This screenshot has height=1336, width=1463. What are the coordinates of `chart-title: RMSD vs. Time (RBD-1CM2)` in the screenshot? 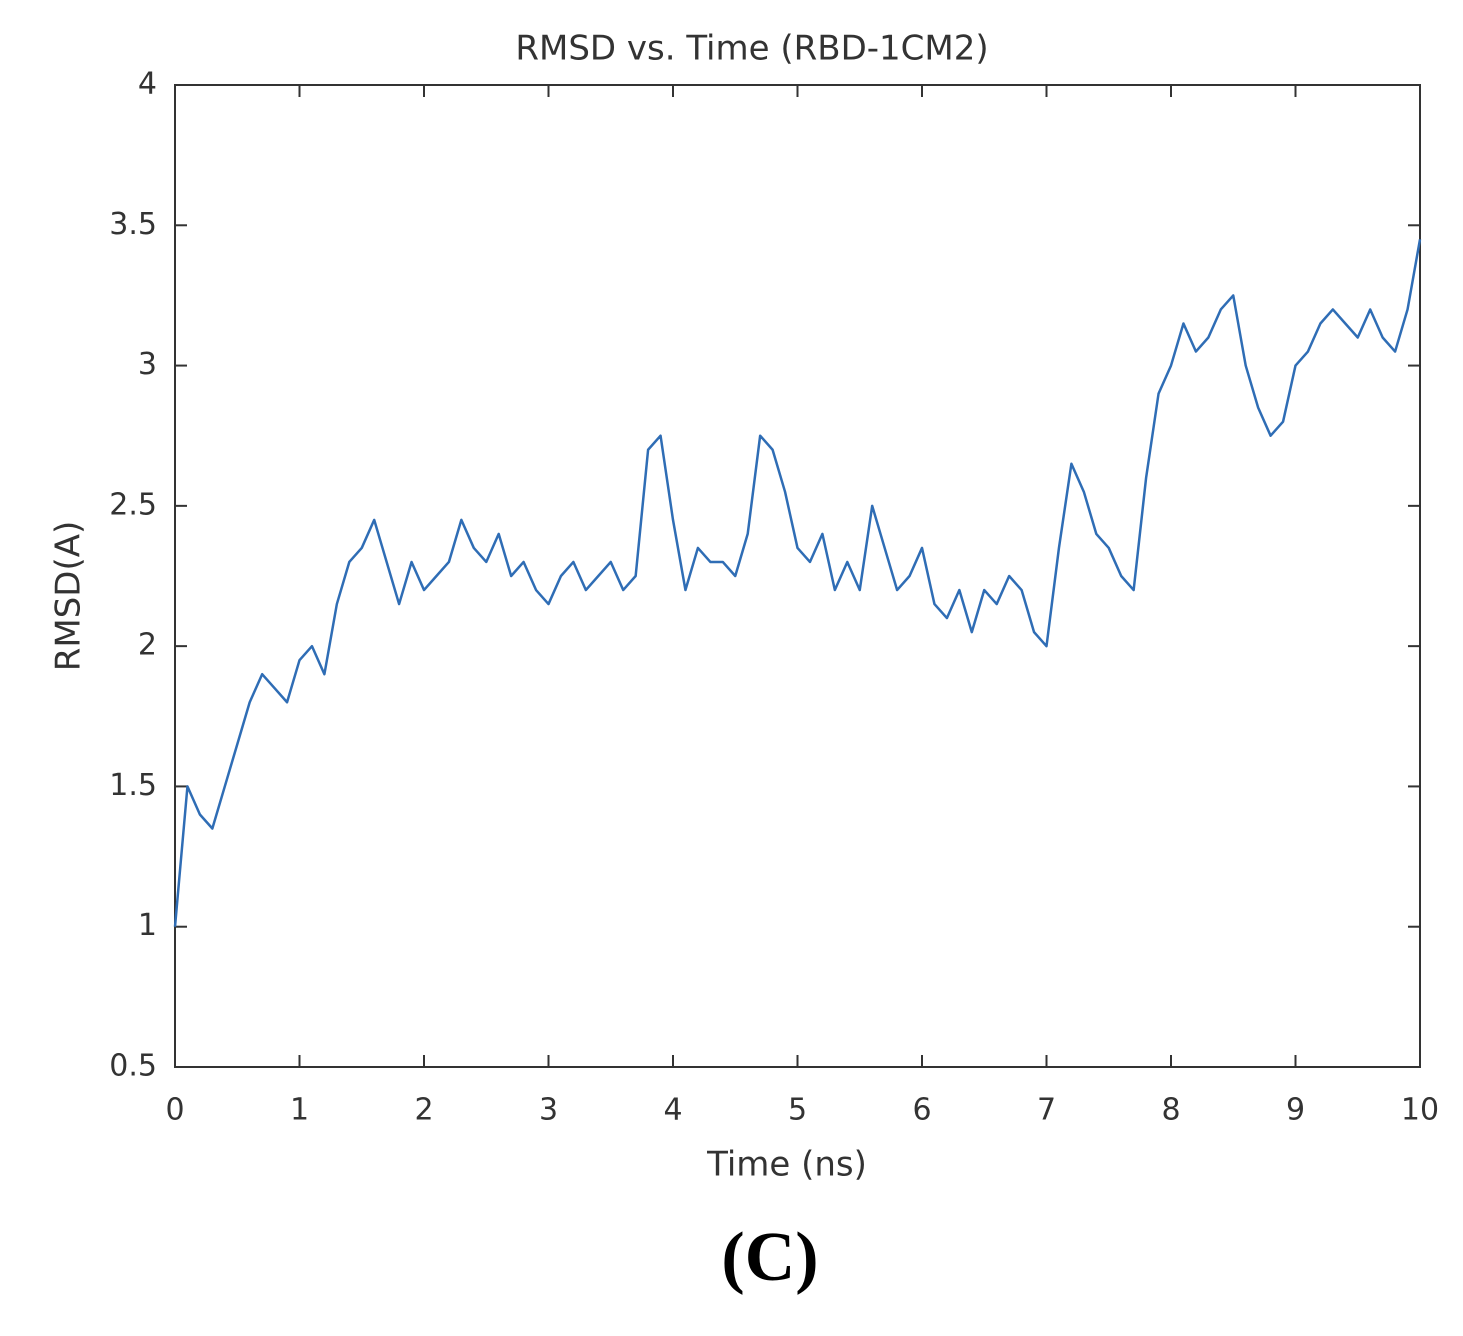 It's located at (751, 49).